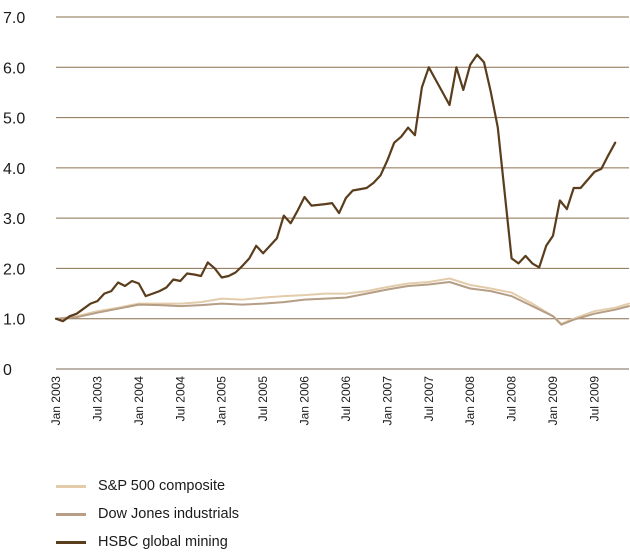 The height and width of the screenshot is (556, 630). Describe the element at coordinates (56, 401) in the screenshot. I see `x-tick-label-0: Jan 2003` at that location.